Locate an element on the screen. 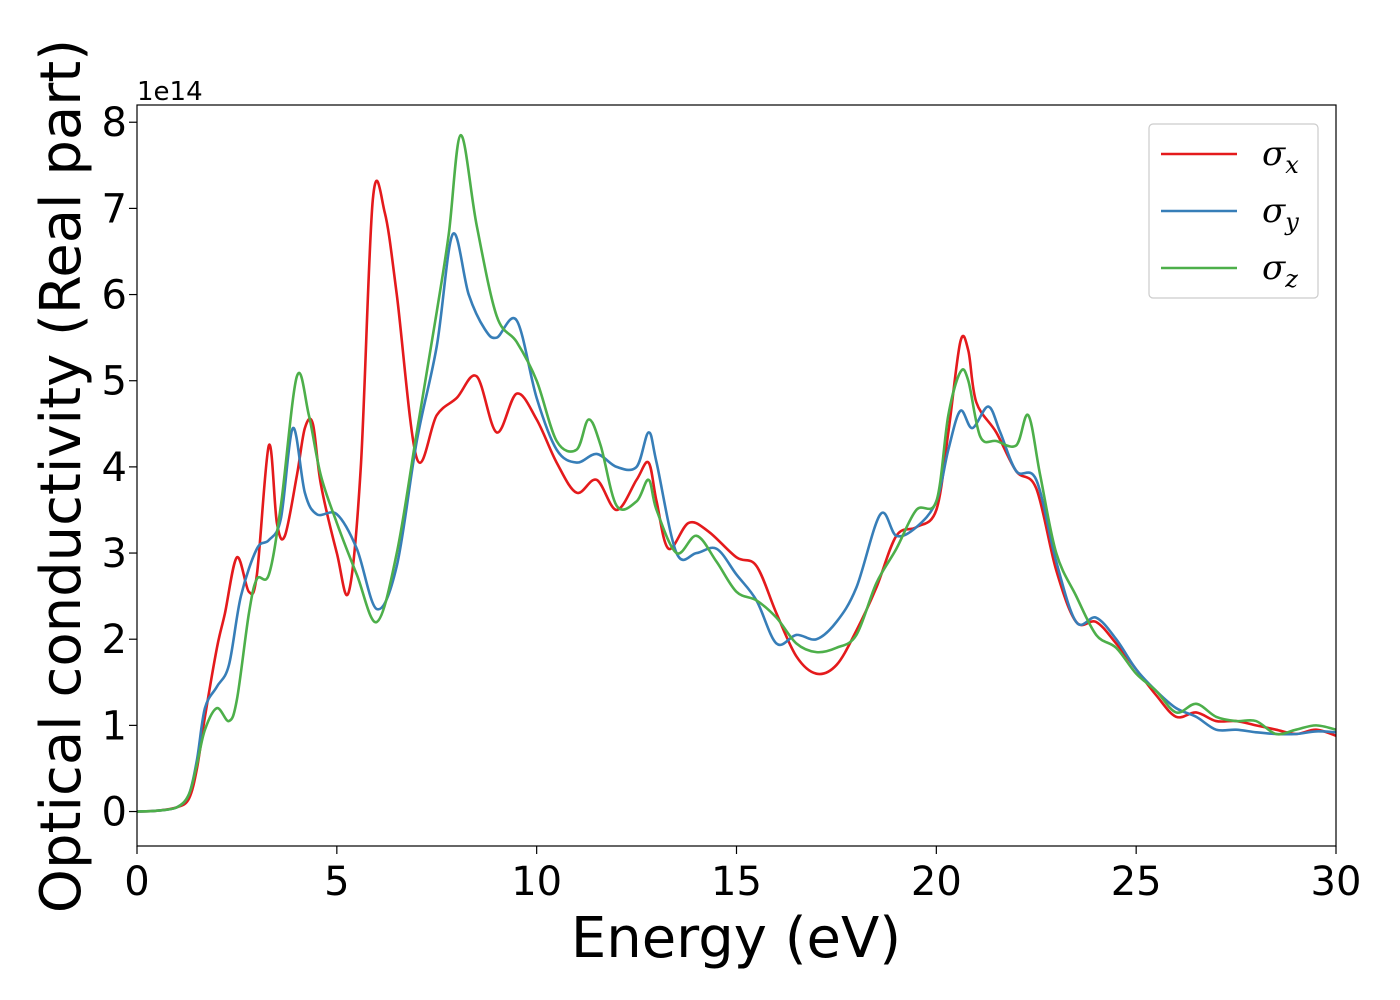 The height and width of the screenshot is (1000, 1400). x-axis-ticks: 0 5 10 15 20 25 30 is located at coordinates (742, 875).